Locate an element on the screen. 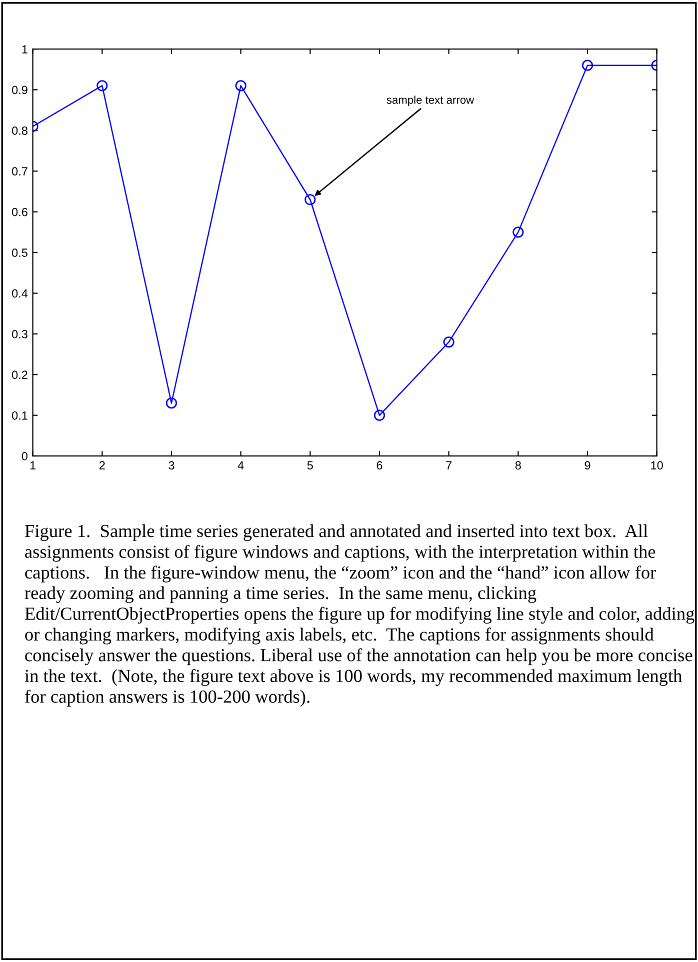 The width and height of the screenshot is (698, 962). y-tick-label: 0.1 is located at coordinates (20, 415).